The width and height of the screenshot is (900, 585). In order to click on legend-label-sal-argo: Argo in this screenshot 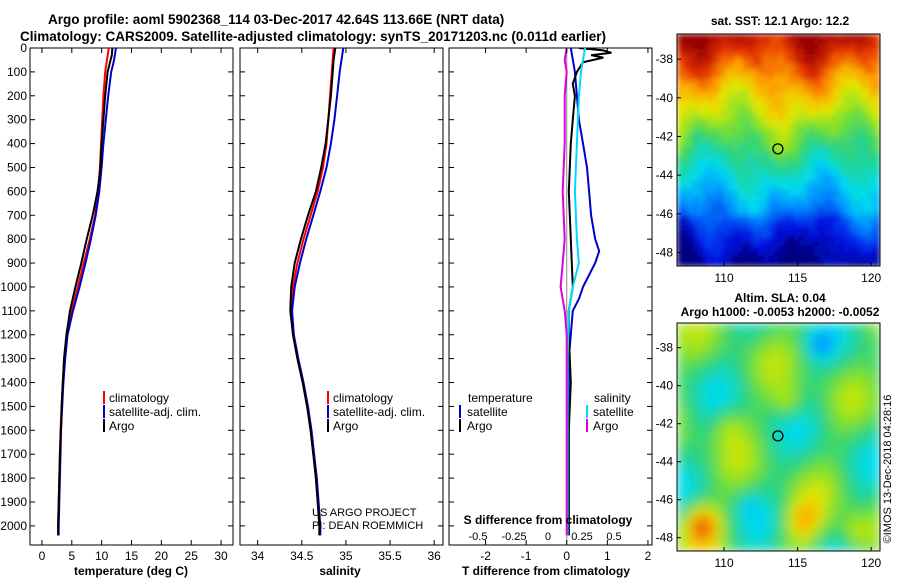, I will do `click(606, 426)`.